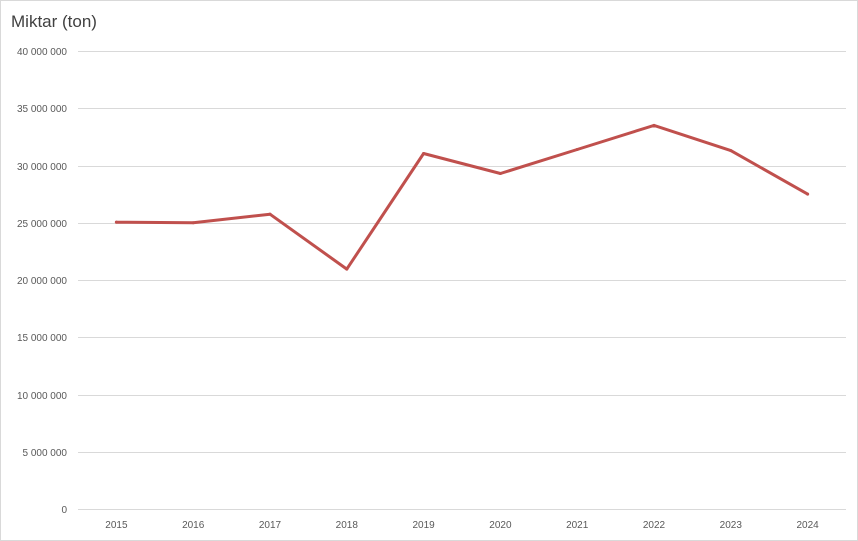  I want to click on x-tick-label: 2024, so click(807, 525).